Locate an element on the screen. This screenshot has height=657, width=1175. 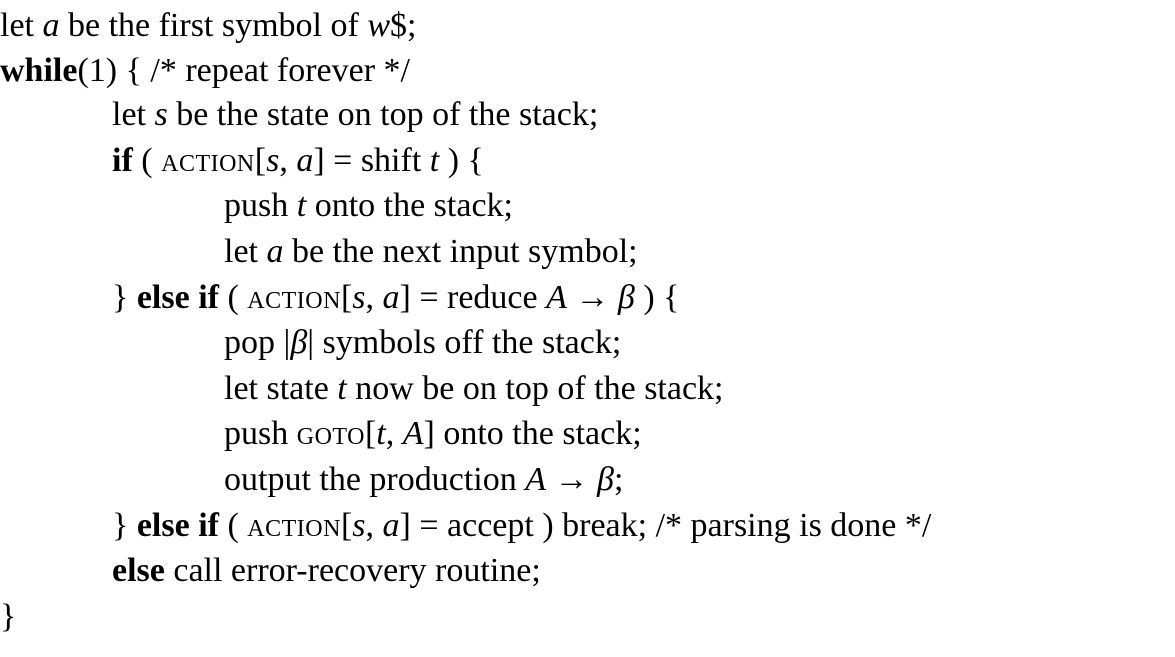
keyword-else: else is located at coordinates (138, 570).